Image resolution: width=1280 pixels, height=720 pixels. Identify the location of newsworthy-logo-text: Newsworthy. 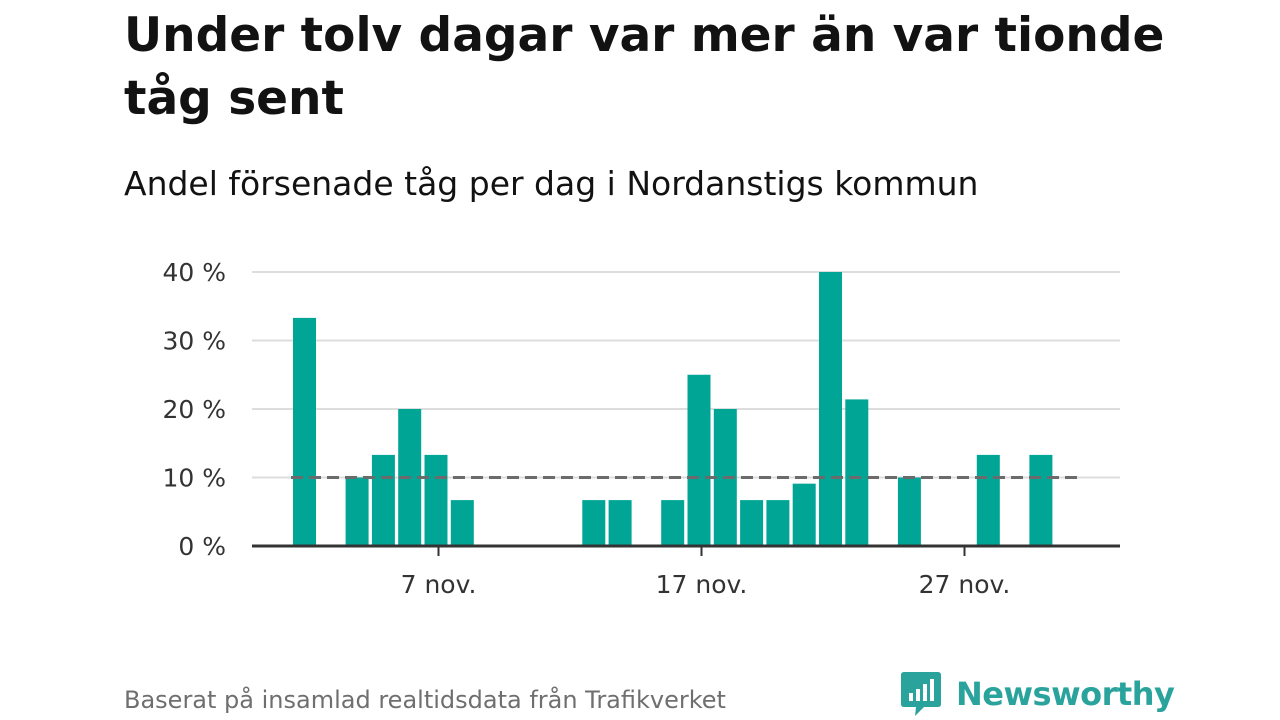
(1065, 694).